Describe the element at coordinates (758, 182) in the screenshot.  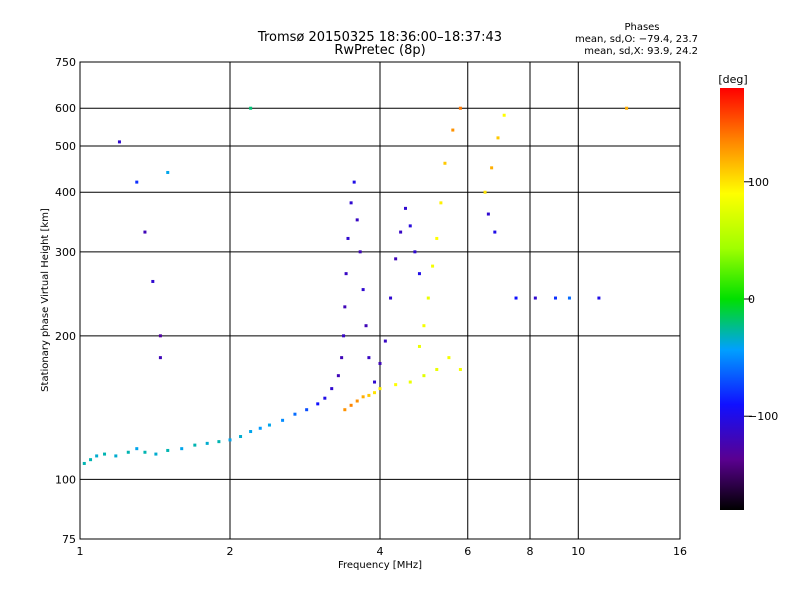
I see `colorbar-tick-label: 100` at that location.